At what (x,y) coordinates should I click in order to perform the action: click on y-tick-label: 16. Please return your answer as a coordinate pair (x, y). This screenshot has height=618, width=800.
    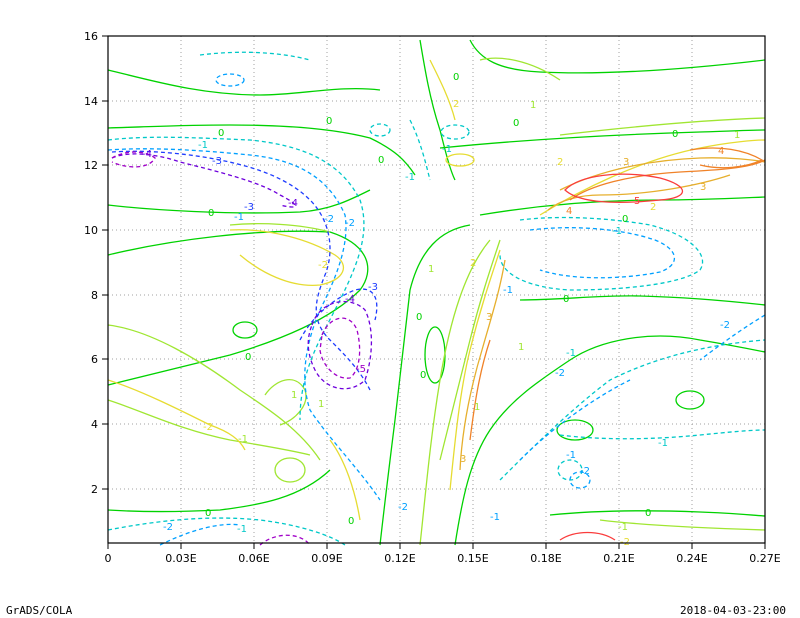
    Looking at the image, I should click on (91, 36).